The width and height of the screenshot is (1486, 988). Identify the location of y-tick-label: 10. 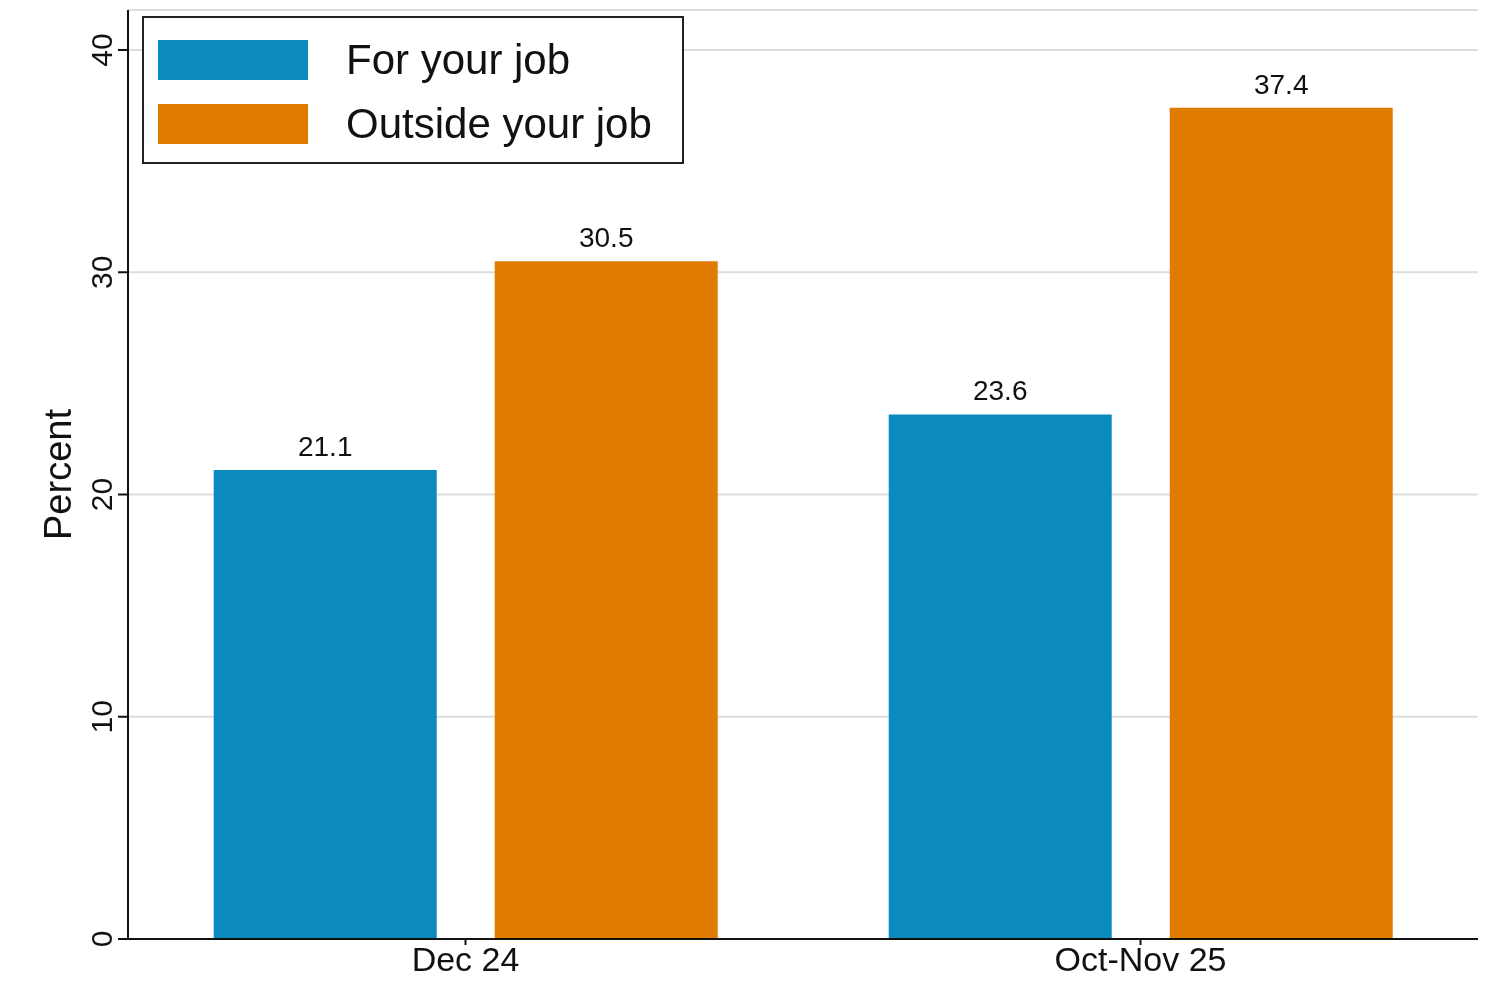
(101, 717).